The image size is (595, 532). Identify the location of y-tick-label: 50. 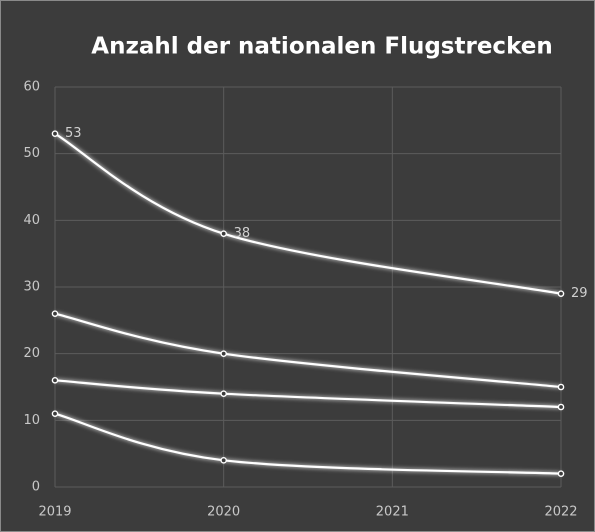
(31, 153).